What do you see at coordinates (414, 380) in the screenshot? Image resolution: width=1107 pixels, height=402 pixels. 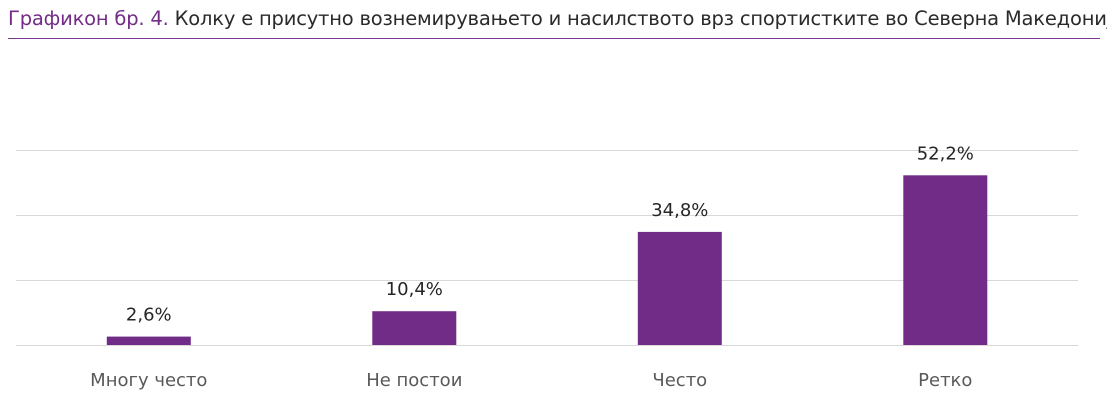 I see `category-label: Не постои` at bounding box center [414, 380].